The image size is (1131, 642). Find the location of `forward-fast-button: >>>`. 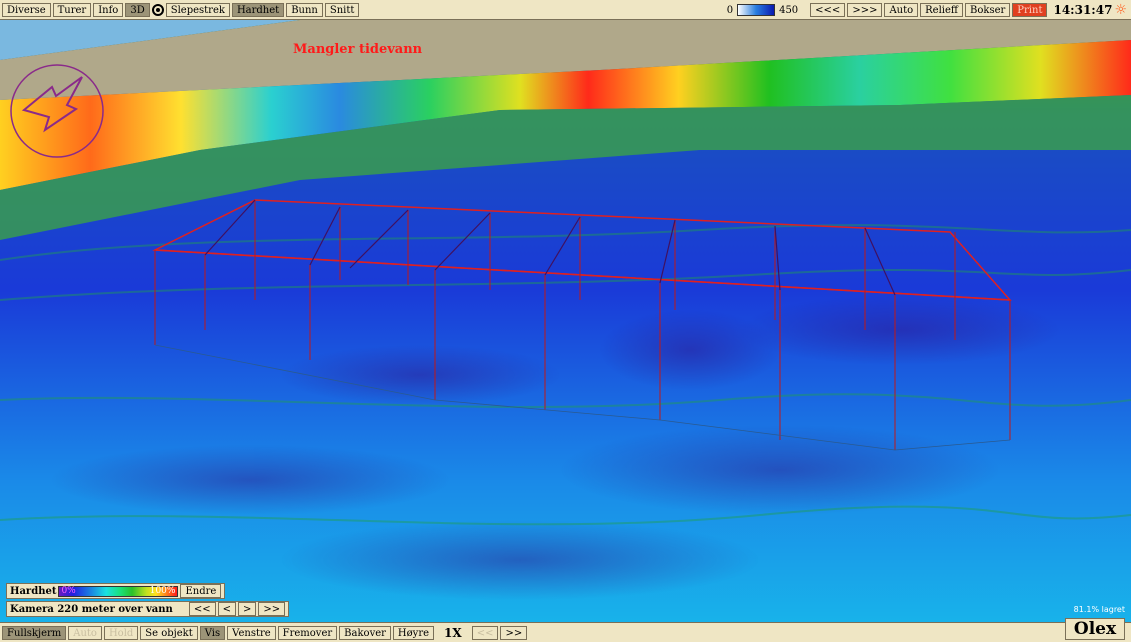

forward-fast-button: >>> is located at coordinates (865, 10).